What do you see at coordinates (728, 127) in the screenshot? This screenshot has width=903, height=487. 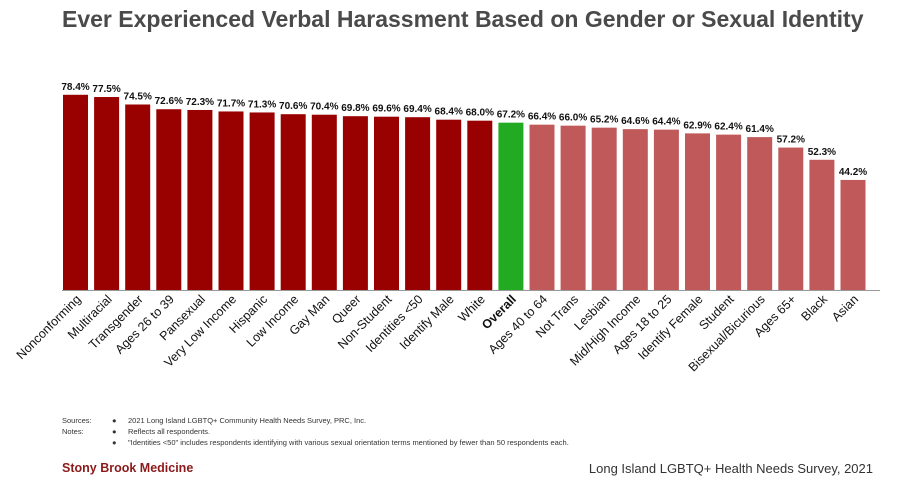 I see `value-label: 62.4%` at bounding box center [728, 127].